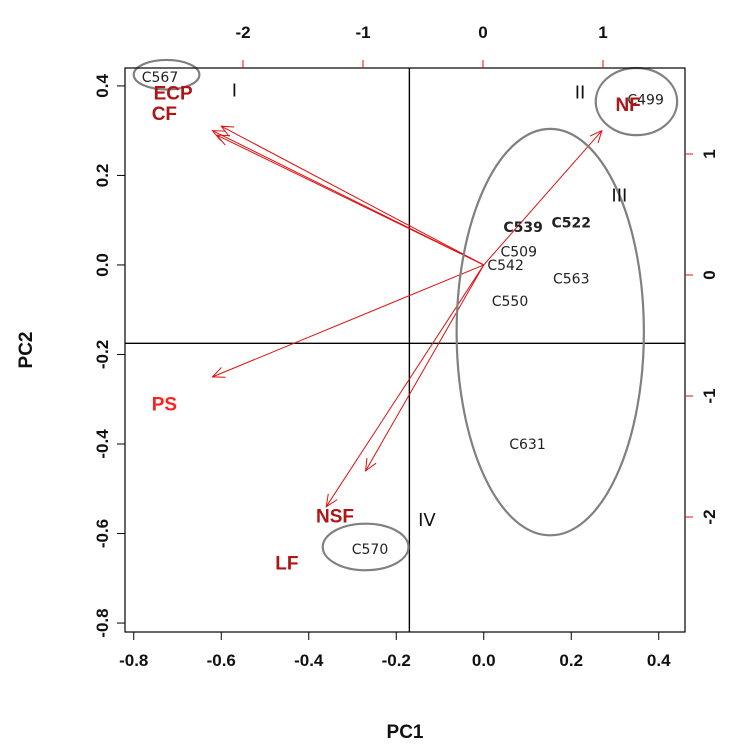  What do you see at coordinates (362, 32) in the screenshot?
I see `top-tick-label: -1` at bounding box center [362, 32].